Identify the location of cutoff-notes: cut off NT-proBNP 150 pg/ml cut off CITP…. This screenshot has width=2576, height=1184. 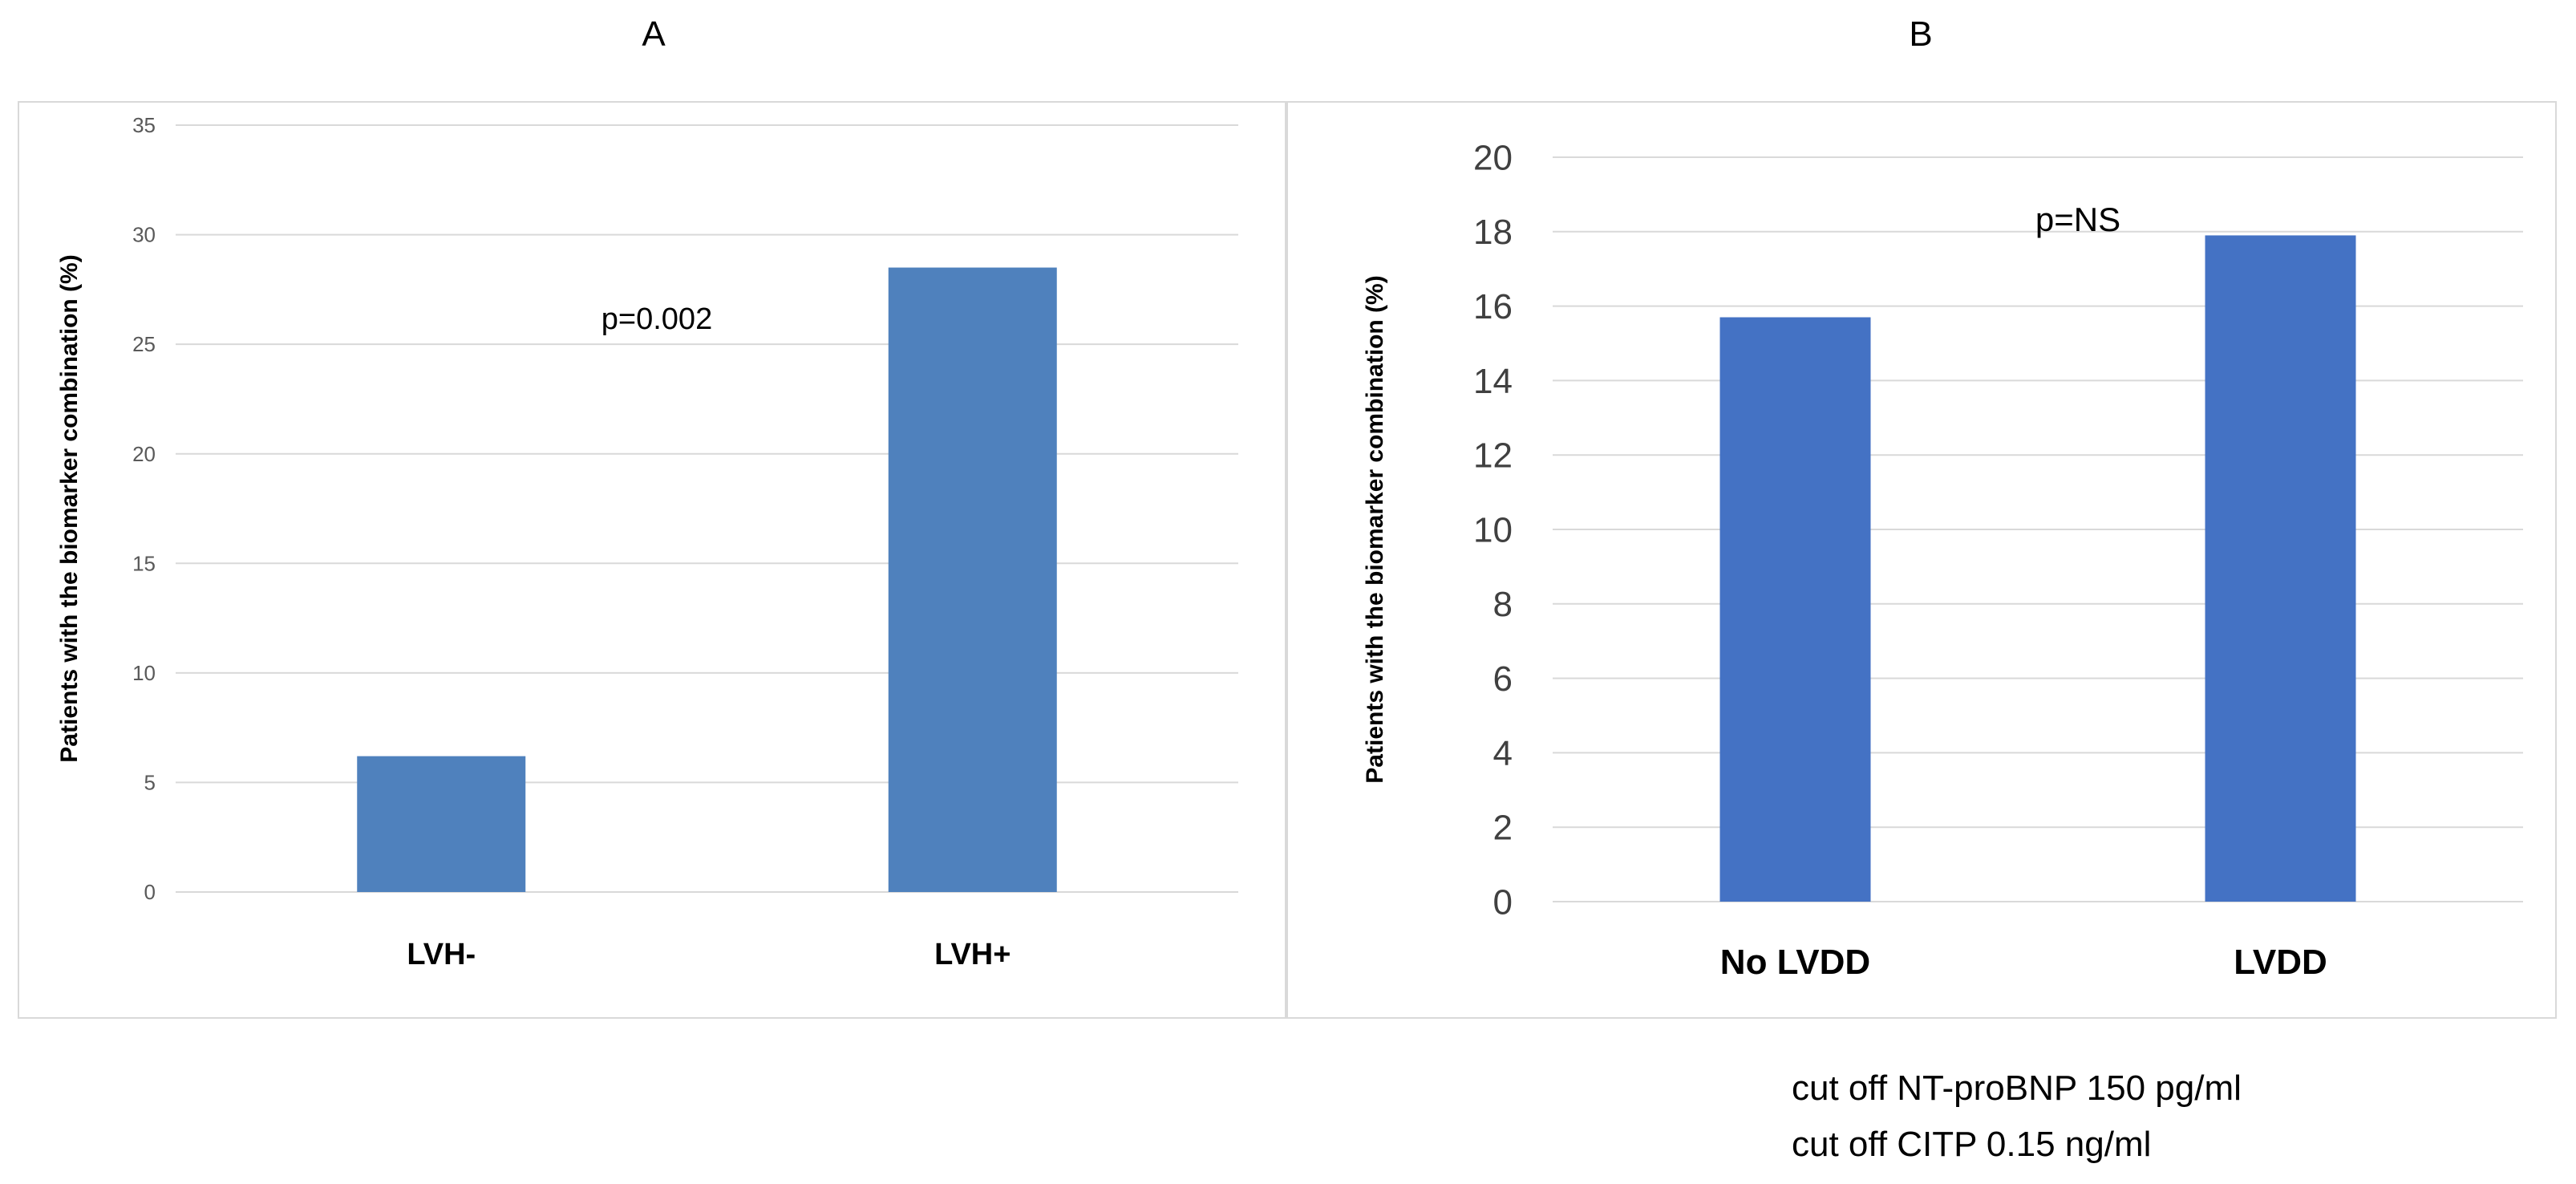
(2017, 1117).